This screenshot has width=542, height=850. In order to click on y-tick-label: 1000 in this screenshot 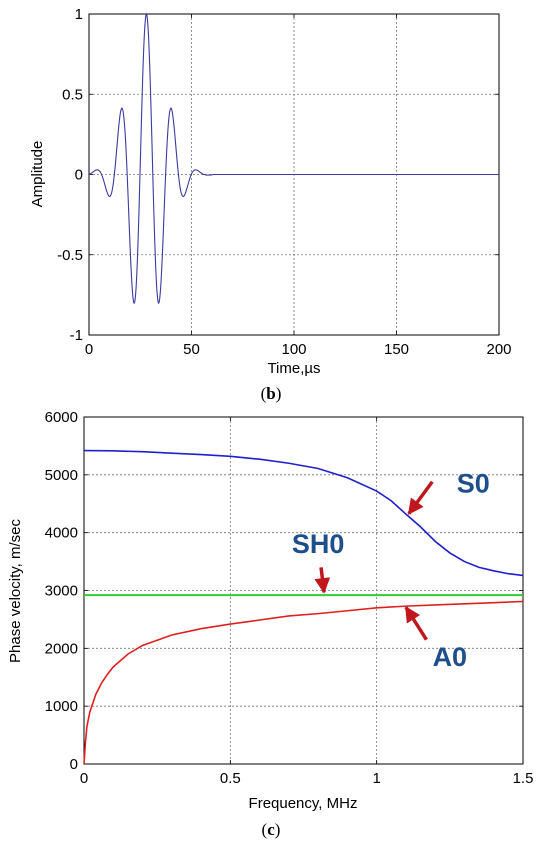, I will do `click(61, 706)`.